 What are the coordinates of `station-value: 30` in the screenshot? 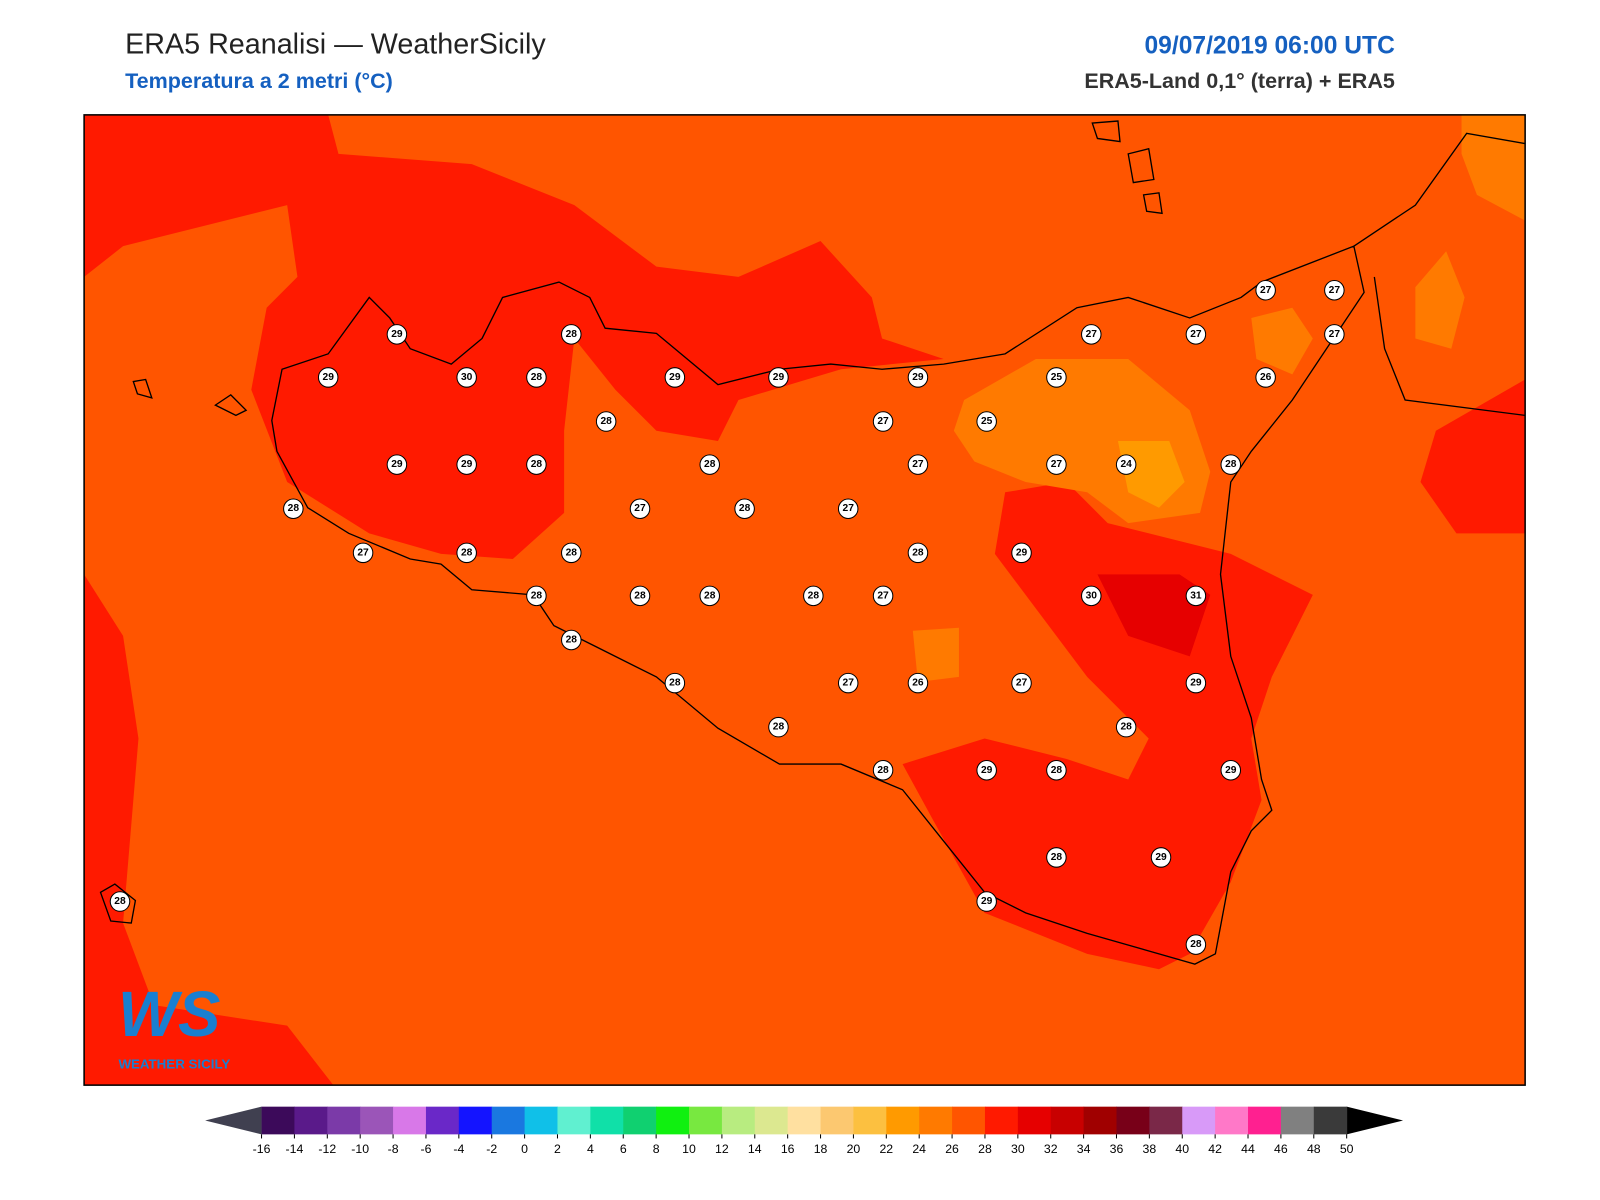 It's located at (467, 377).